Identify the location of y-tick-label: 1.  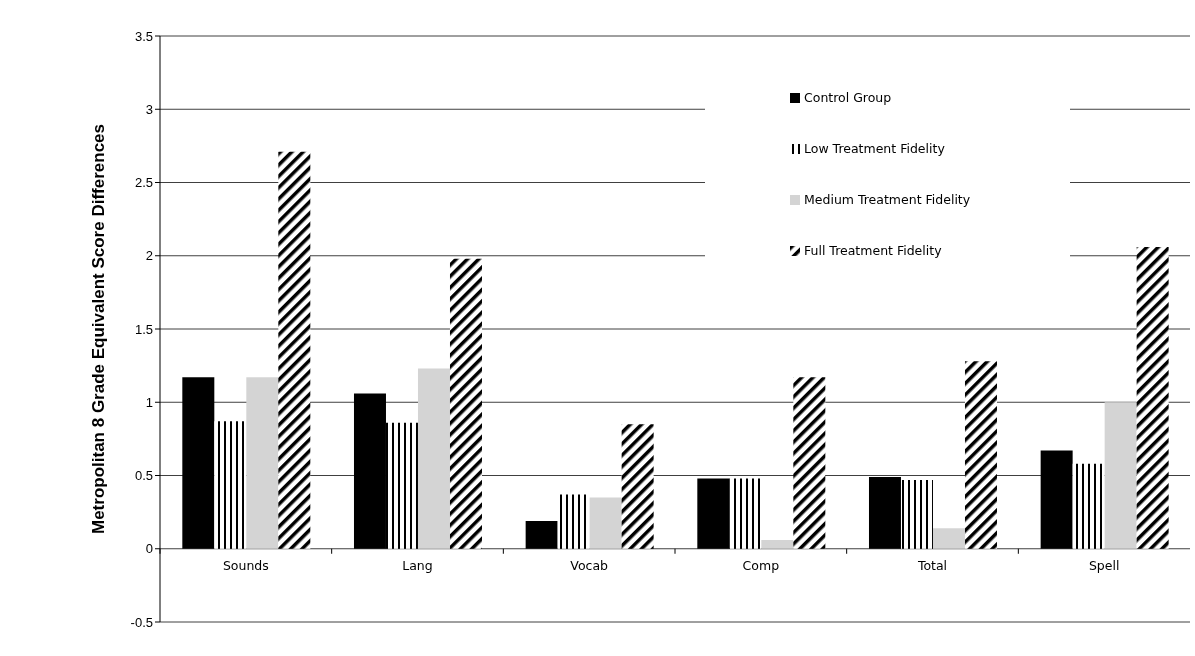
(149, 402).